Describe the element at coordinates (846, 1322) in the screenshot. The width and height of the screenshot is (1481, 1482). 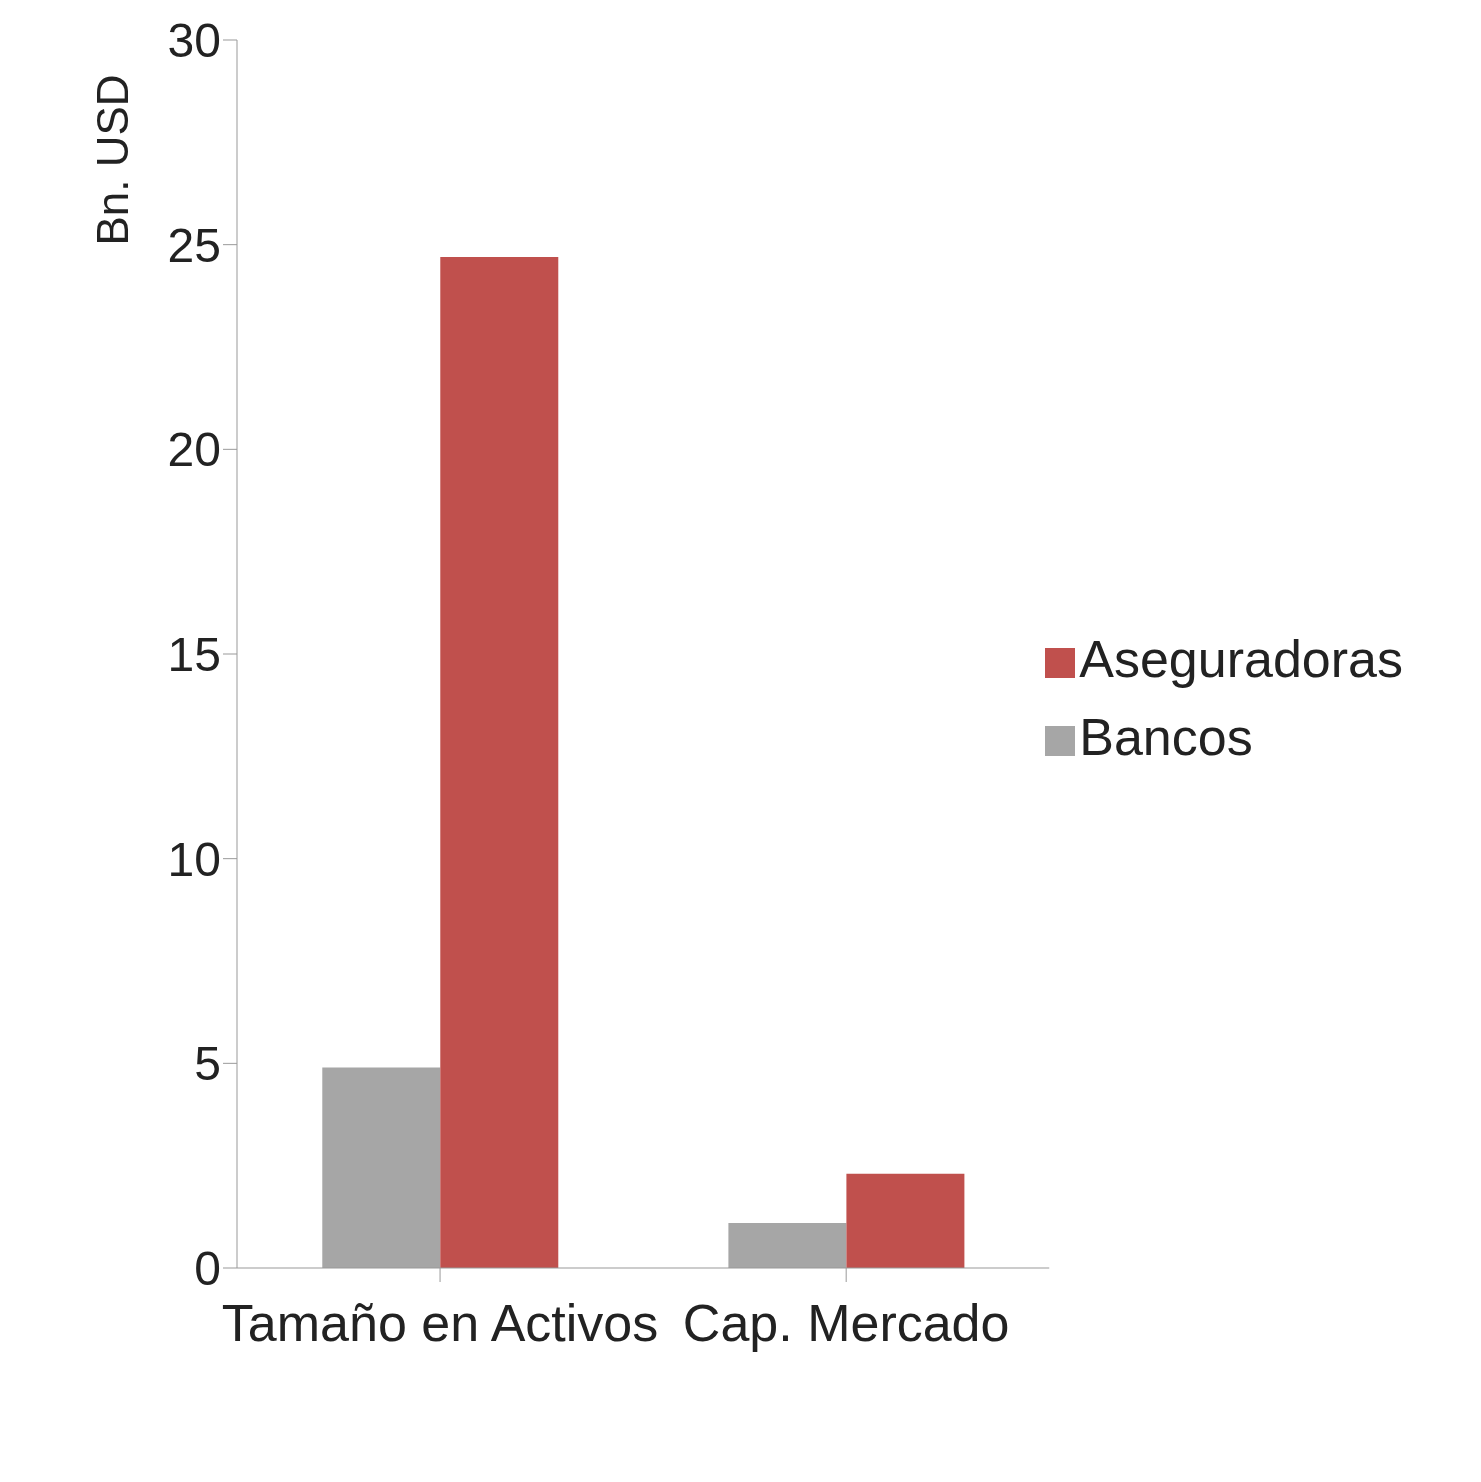
I see `x-tick-label: Cap. Mercado` at that location.